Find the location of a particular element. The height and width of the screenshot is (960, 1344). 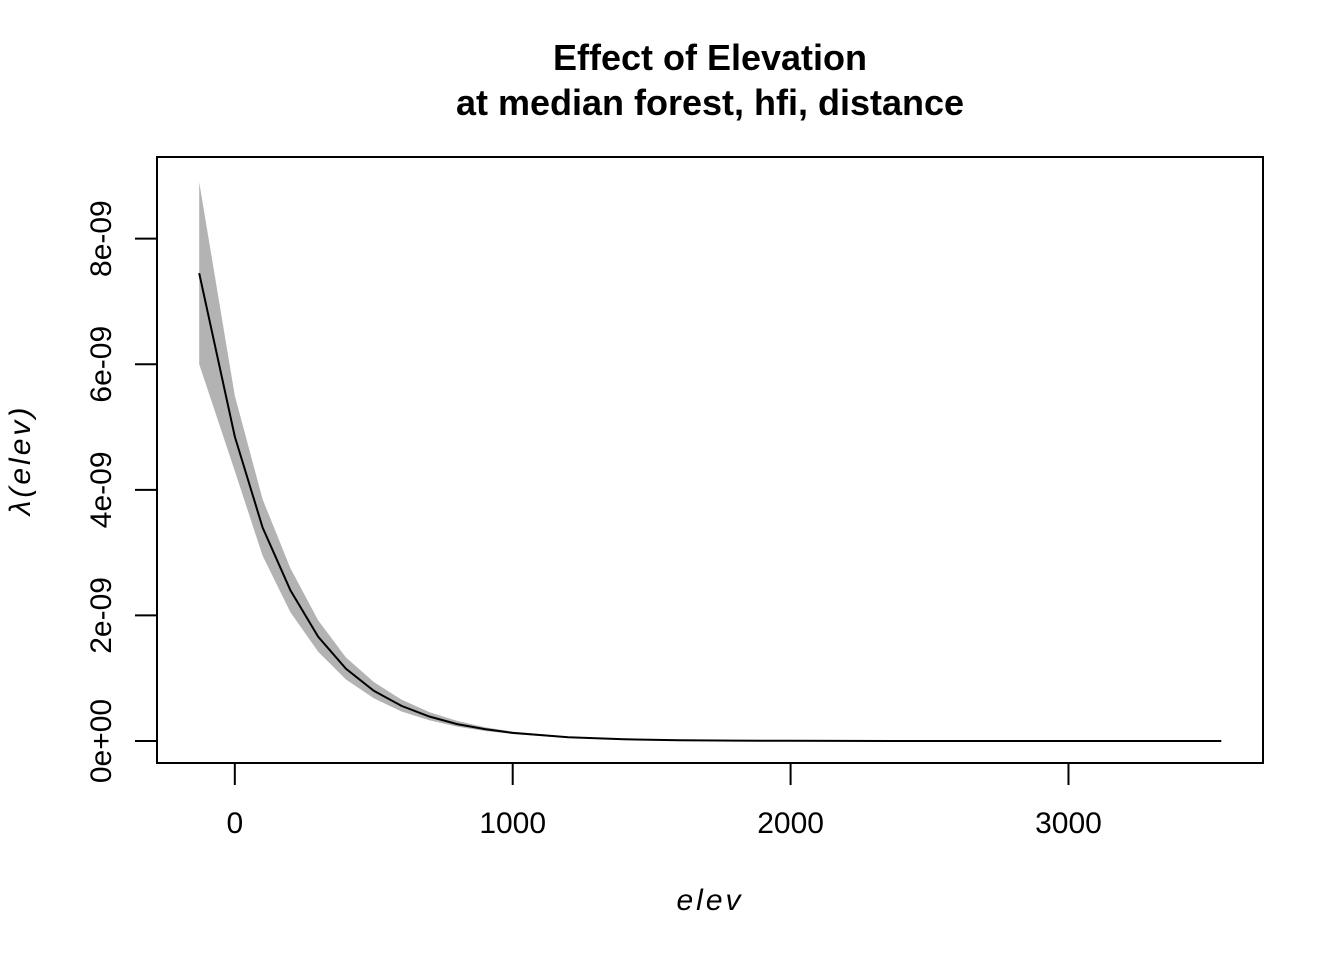

y-axis: 0e+00 2e-09 4e-09 6e-09 8e-09 is located at coordinates (121, 491).